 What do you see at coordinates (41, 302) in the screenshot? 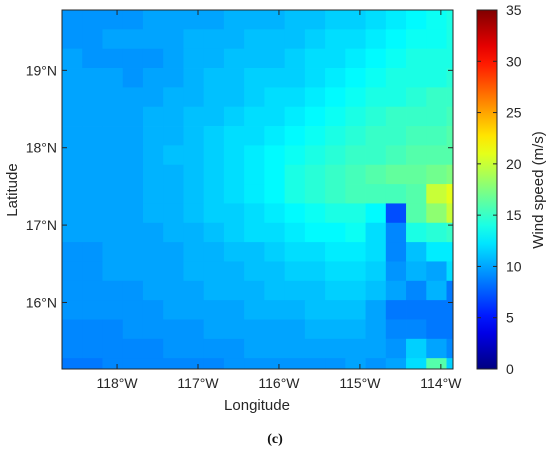
I see `y-tick-label: 16°N` at bounding box center [41, 302].